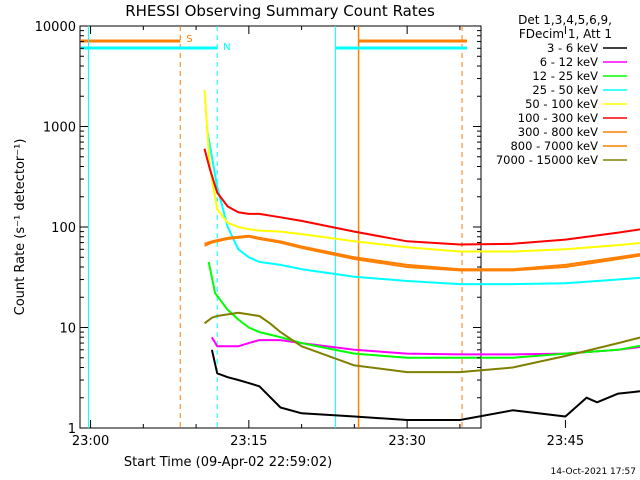 Image resolution: width=640 pixels, height=480 pixels. What do you see at coordinates (547, 160) in the screenshot?
I see `legend-label: 7000 - 15000 keV` at bounding box center [547, 160].